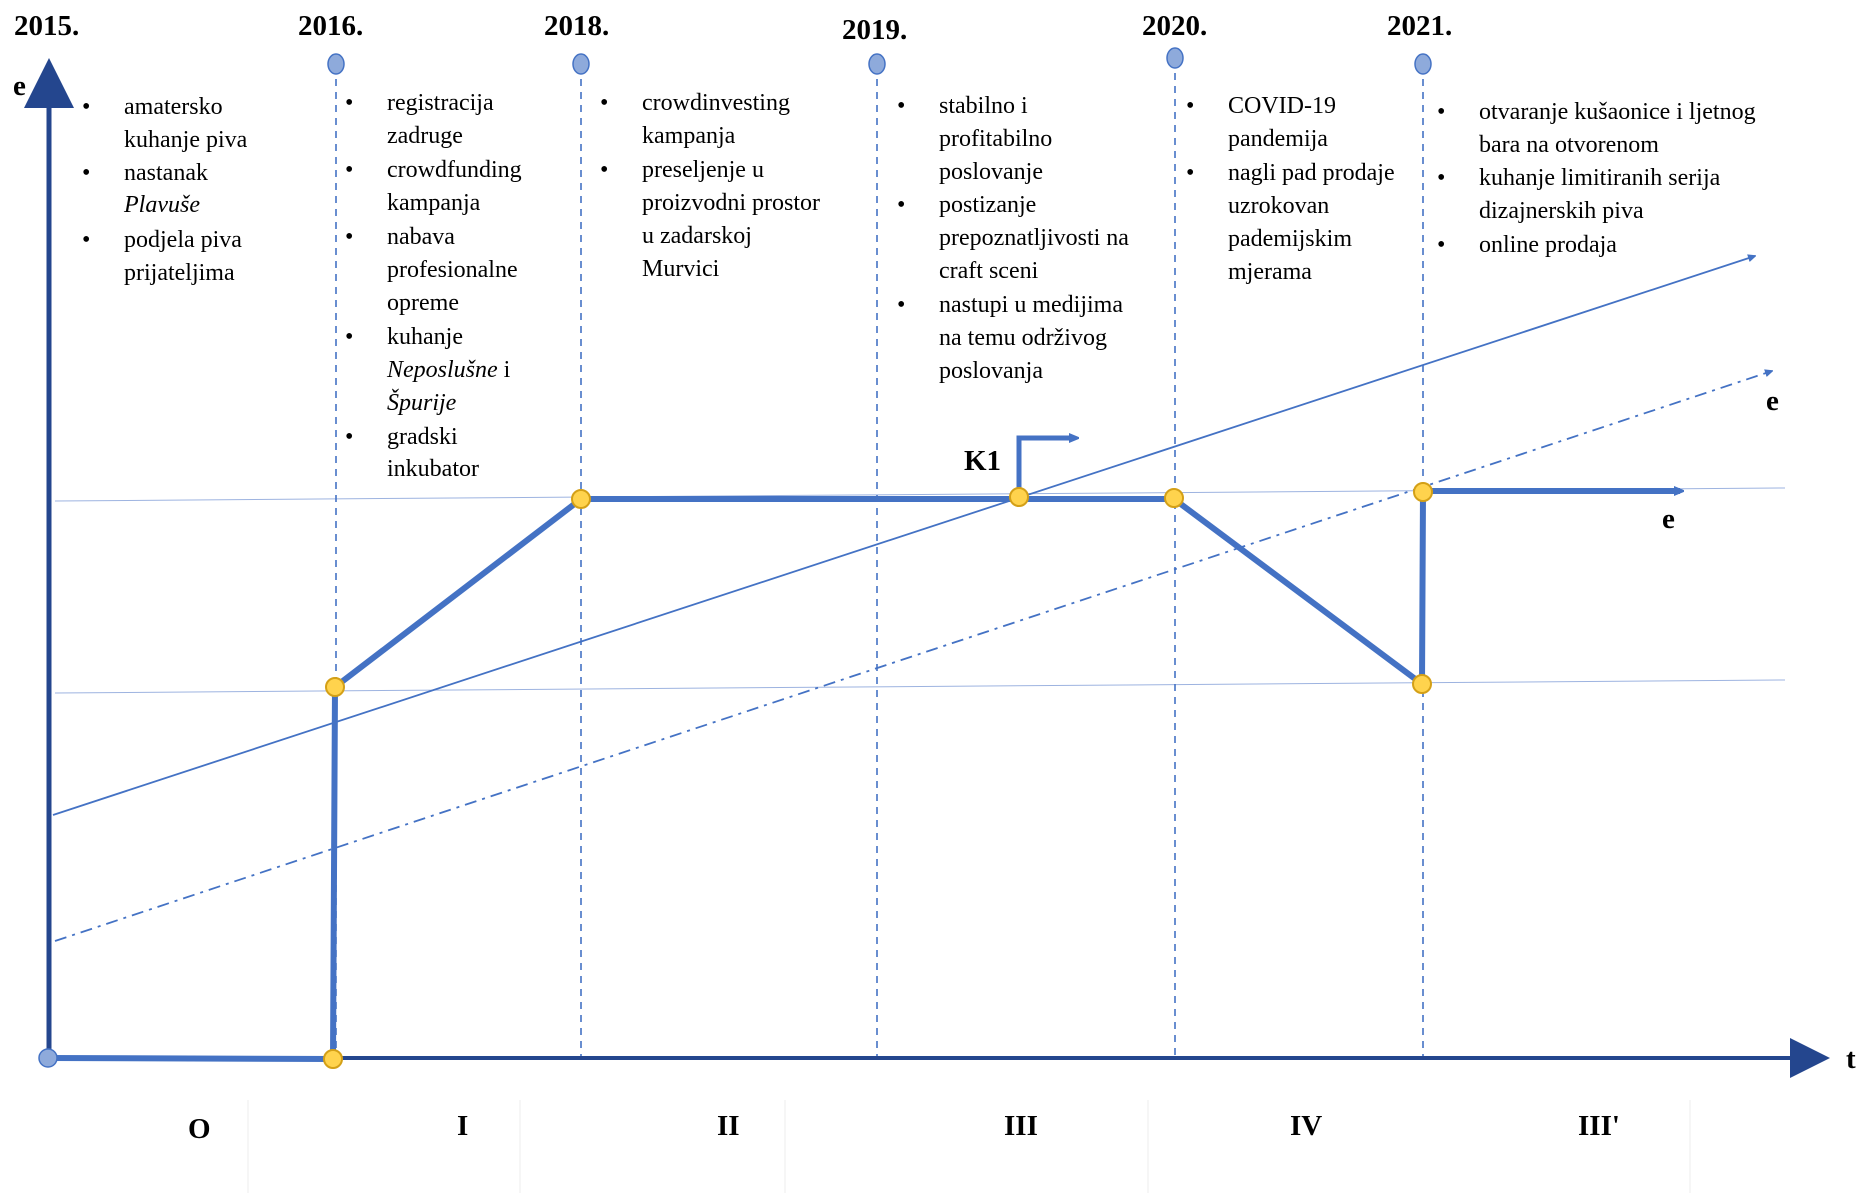 The image size is (1863, 1193). Describe the element at coordinates (433, 469) in the screenshot. I see `note-line: inkubator` at that location.